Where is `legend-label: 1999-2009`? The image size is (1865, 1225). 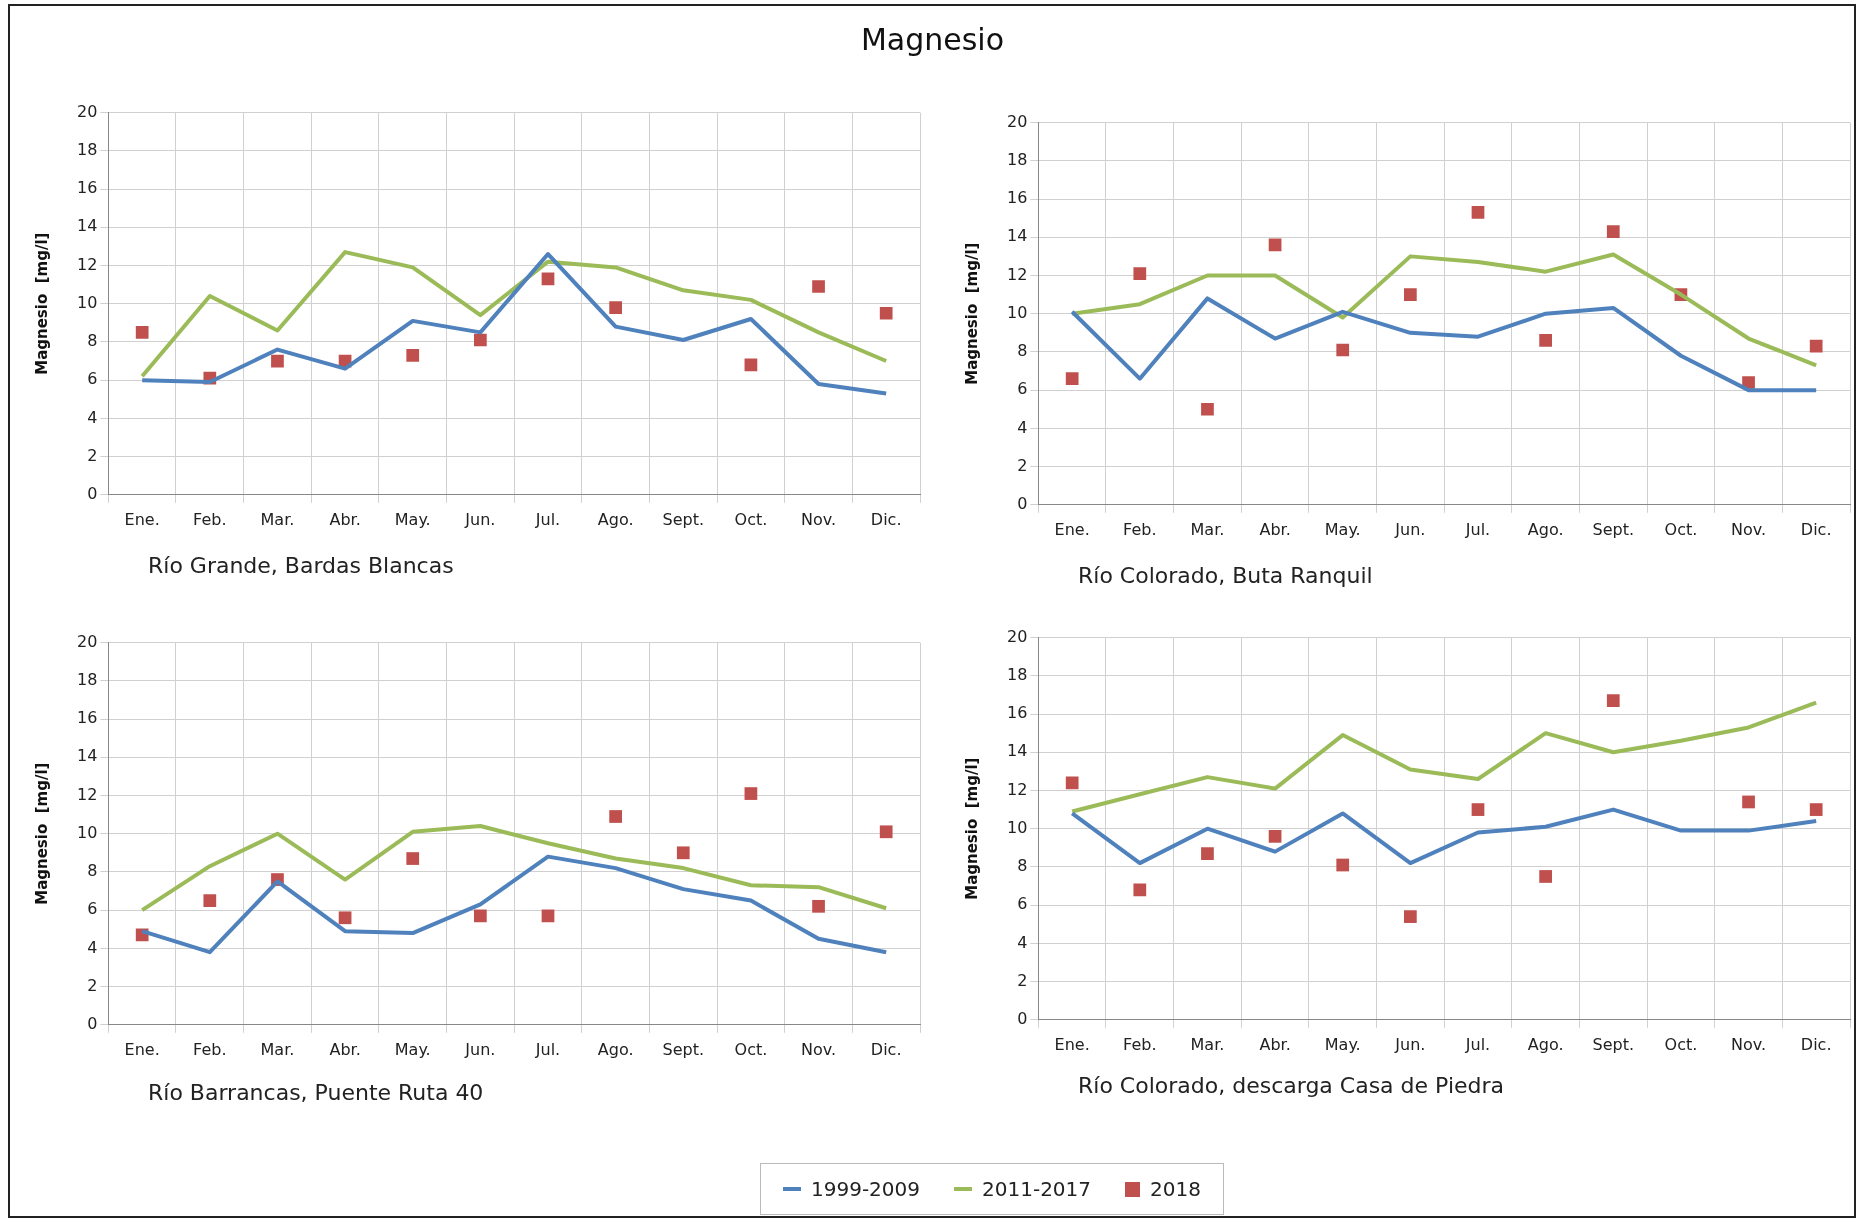 legend-label: 1999-2009 is located at coordinates (866, 1189).